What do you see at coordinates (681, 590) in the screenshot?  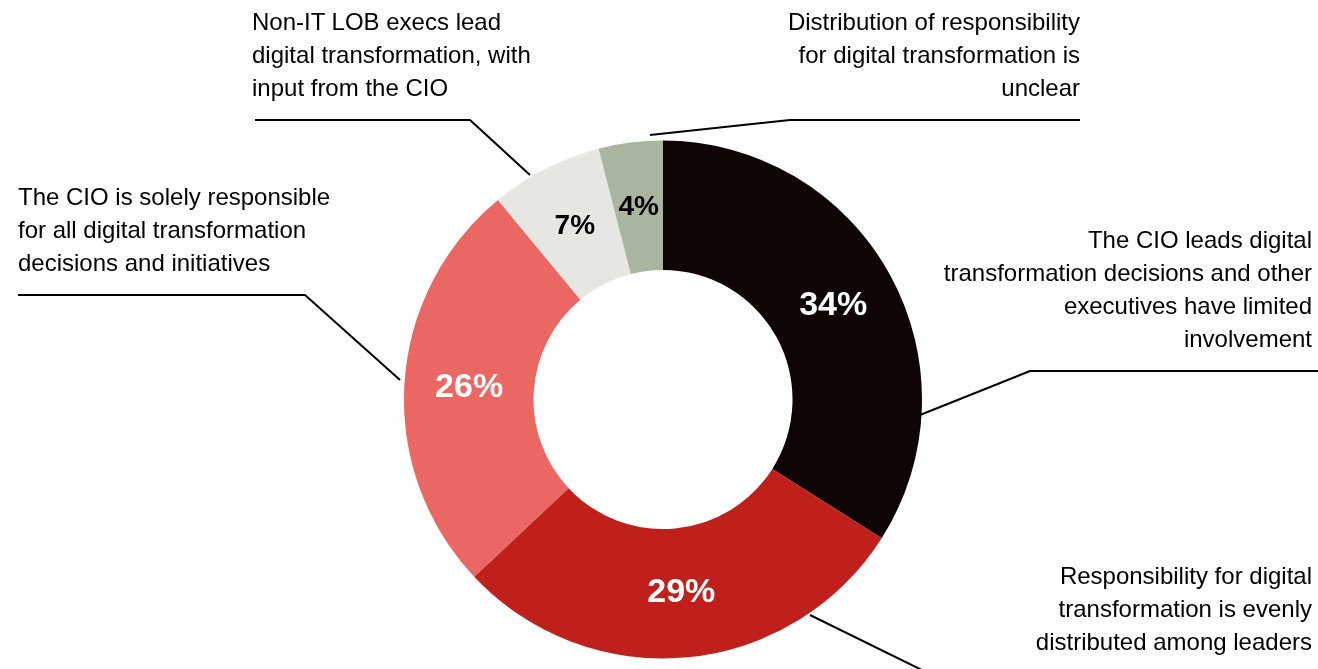 I see `data-label: 29%` at bounding box center [681, 590].